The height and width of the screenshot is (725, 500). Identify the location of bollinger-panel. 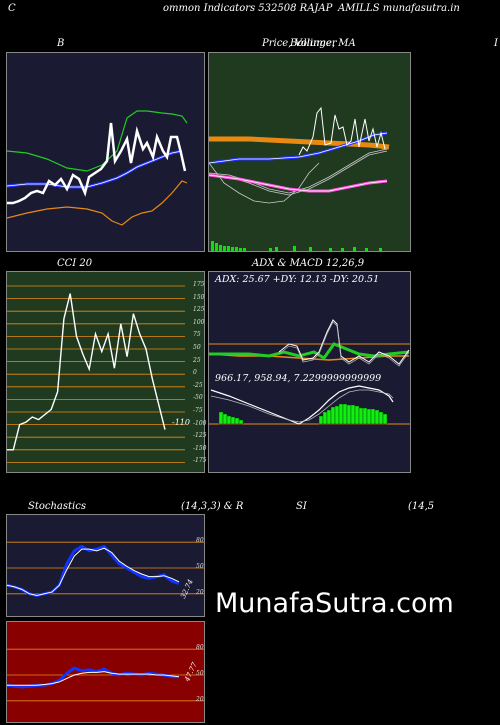
(105, 152).